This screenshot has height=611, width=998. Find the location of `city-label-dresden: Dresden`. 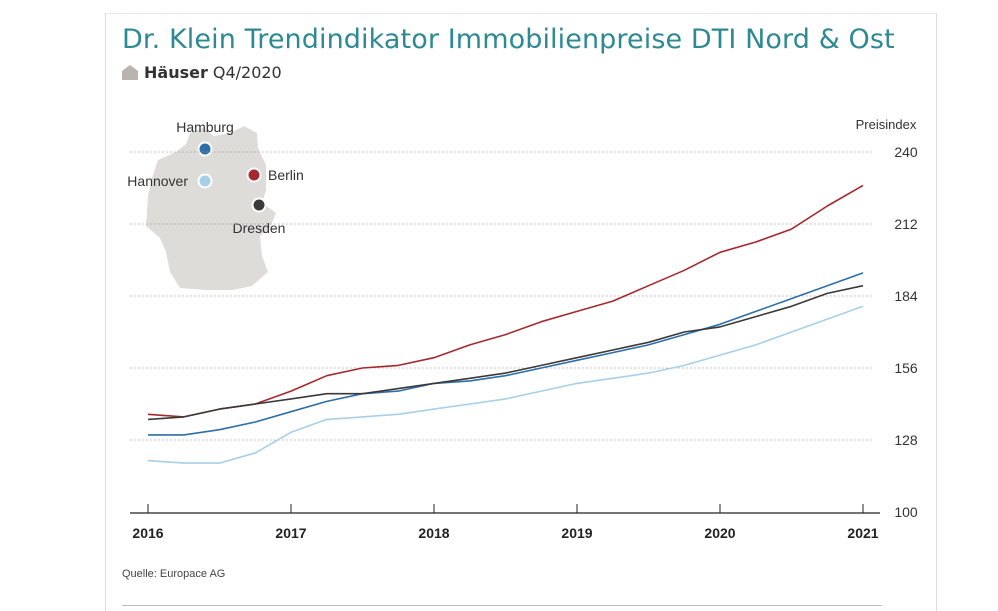

city-label-dresden: Dresden is located at coordinates (259, 228).